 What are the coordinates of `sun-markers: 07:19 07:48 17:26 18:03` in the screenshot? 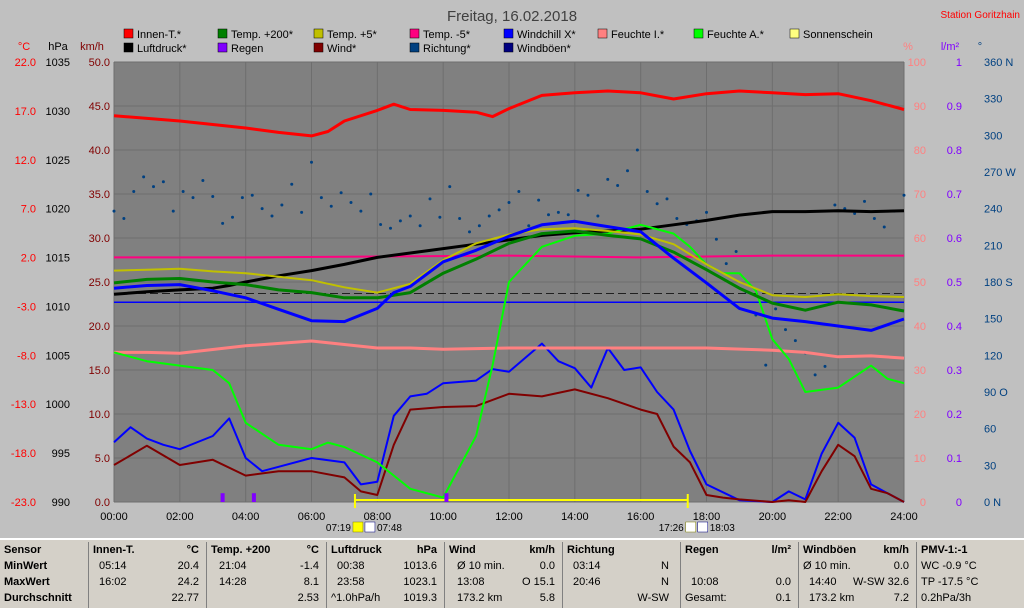 It's located at (530, 514).